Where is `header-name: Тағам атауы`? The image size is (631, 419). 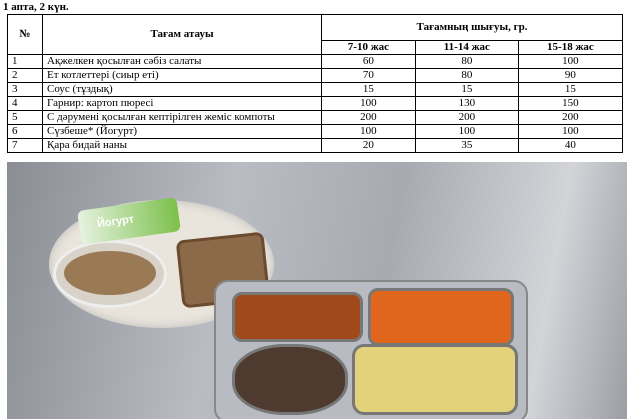
header-name: Тағам атауы is located at coordinates (182, 34).